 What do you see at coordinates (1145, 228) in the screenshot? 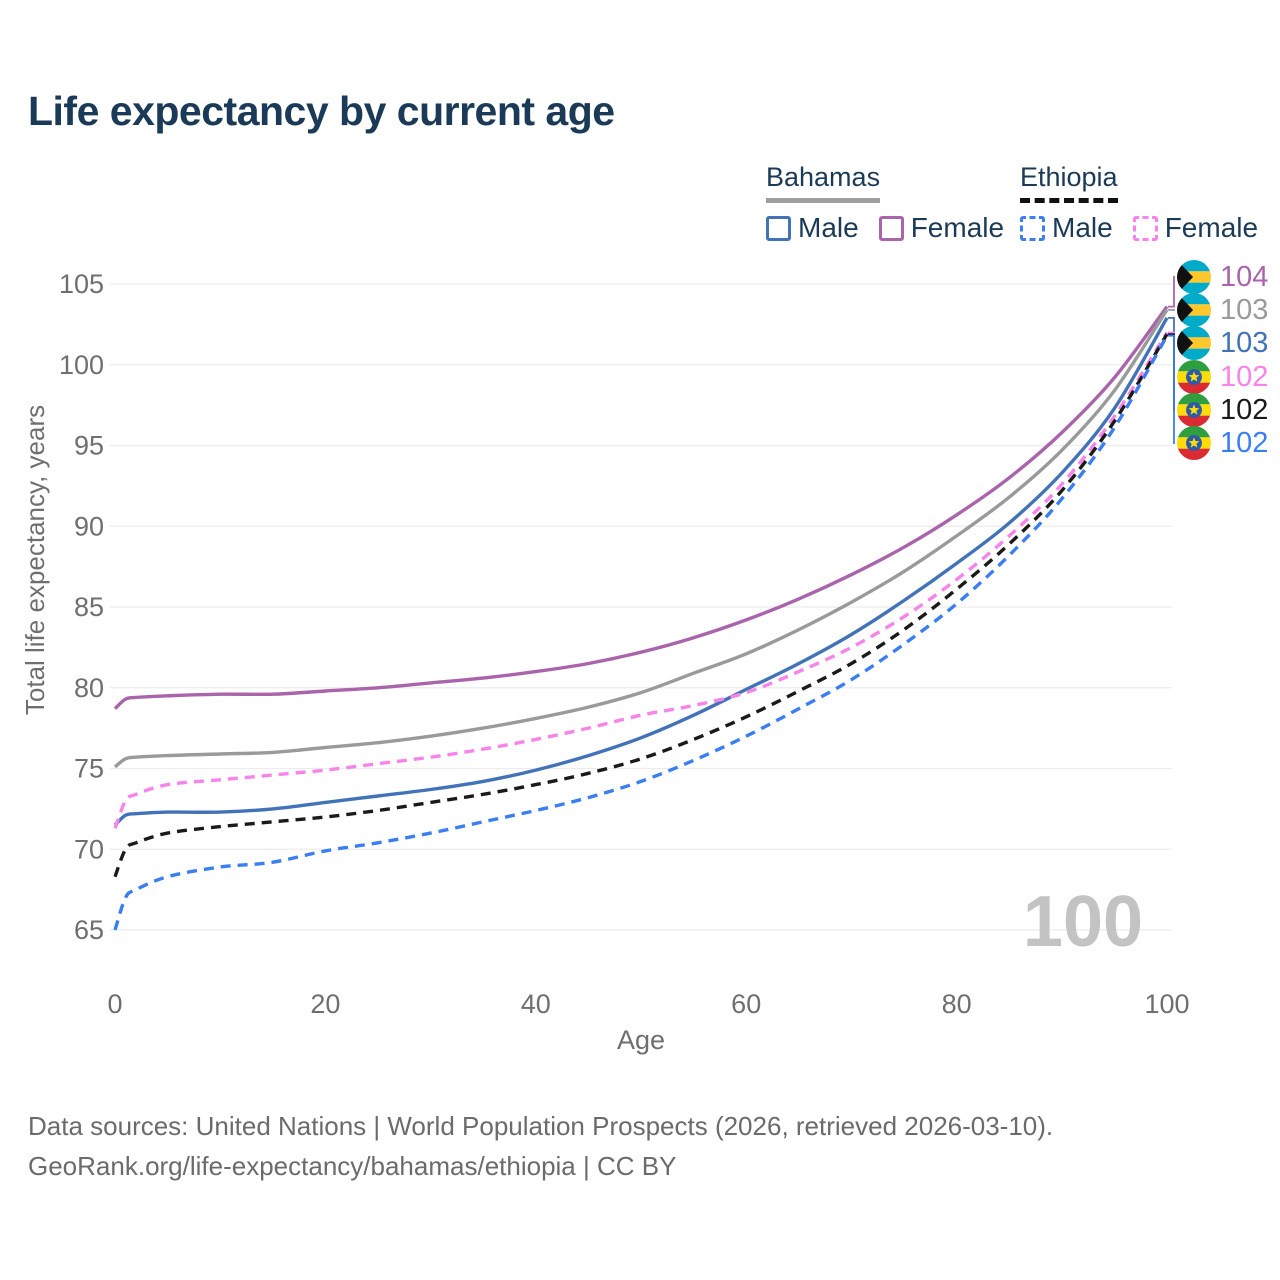
I see `ethiopia-female-swatch` at bounding box center [1145, 228].